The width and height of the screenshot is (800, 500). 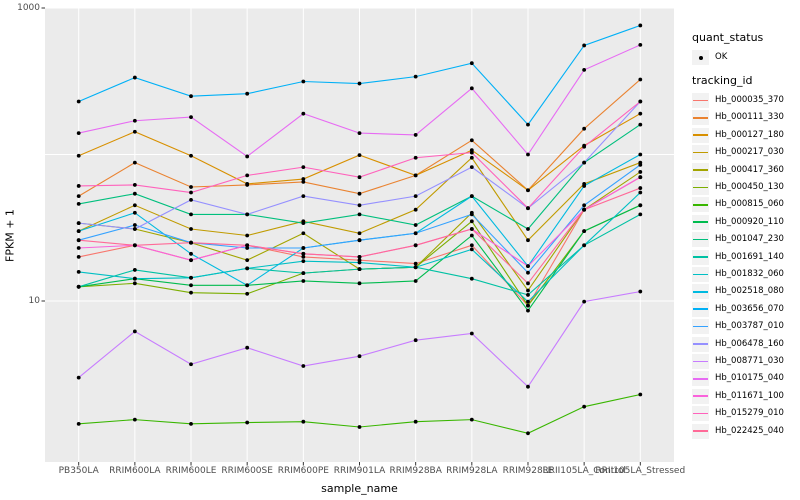 I want to click on legend-label: Hb_002518_080, so click(x=749, y=291).